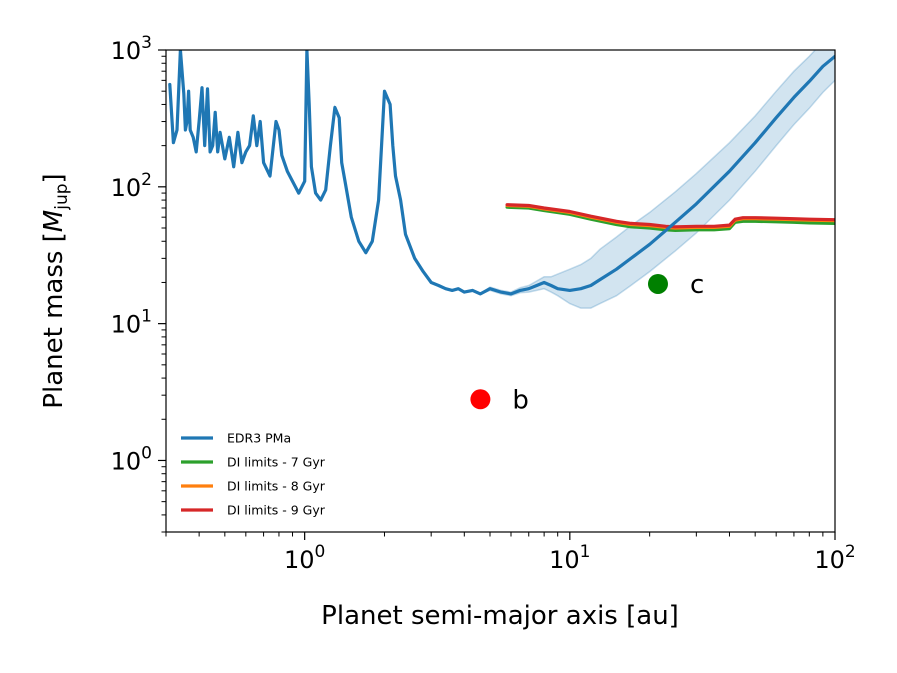 Image resolution: width=897 pixels, height=673 pixels. I want to click on x-axis: 10⁰ 10¹ 10², so click(510, 553).